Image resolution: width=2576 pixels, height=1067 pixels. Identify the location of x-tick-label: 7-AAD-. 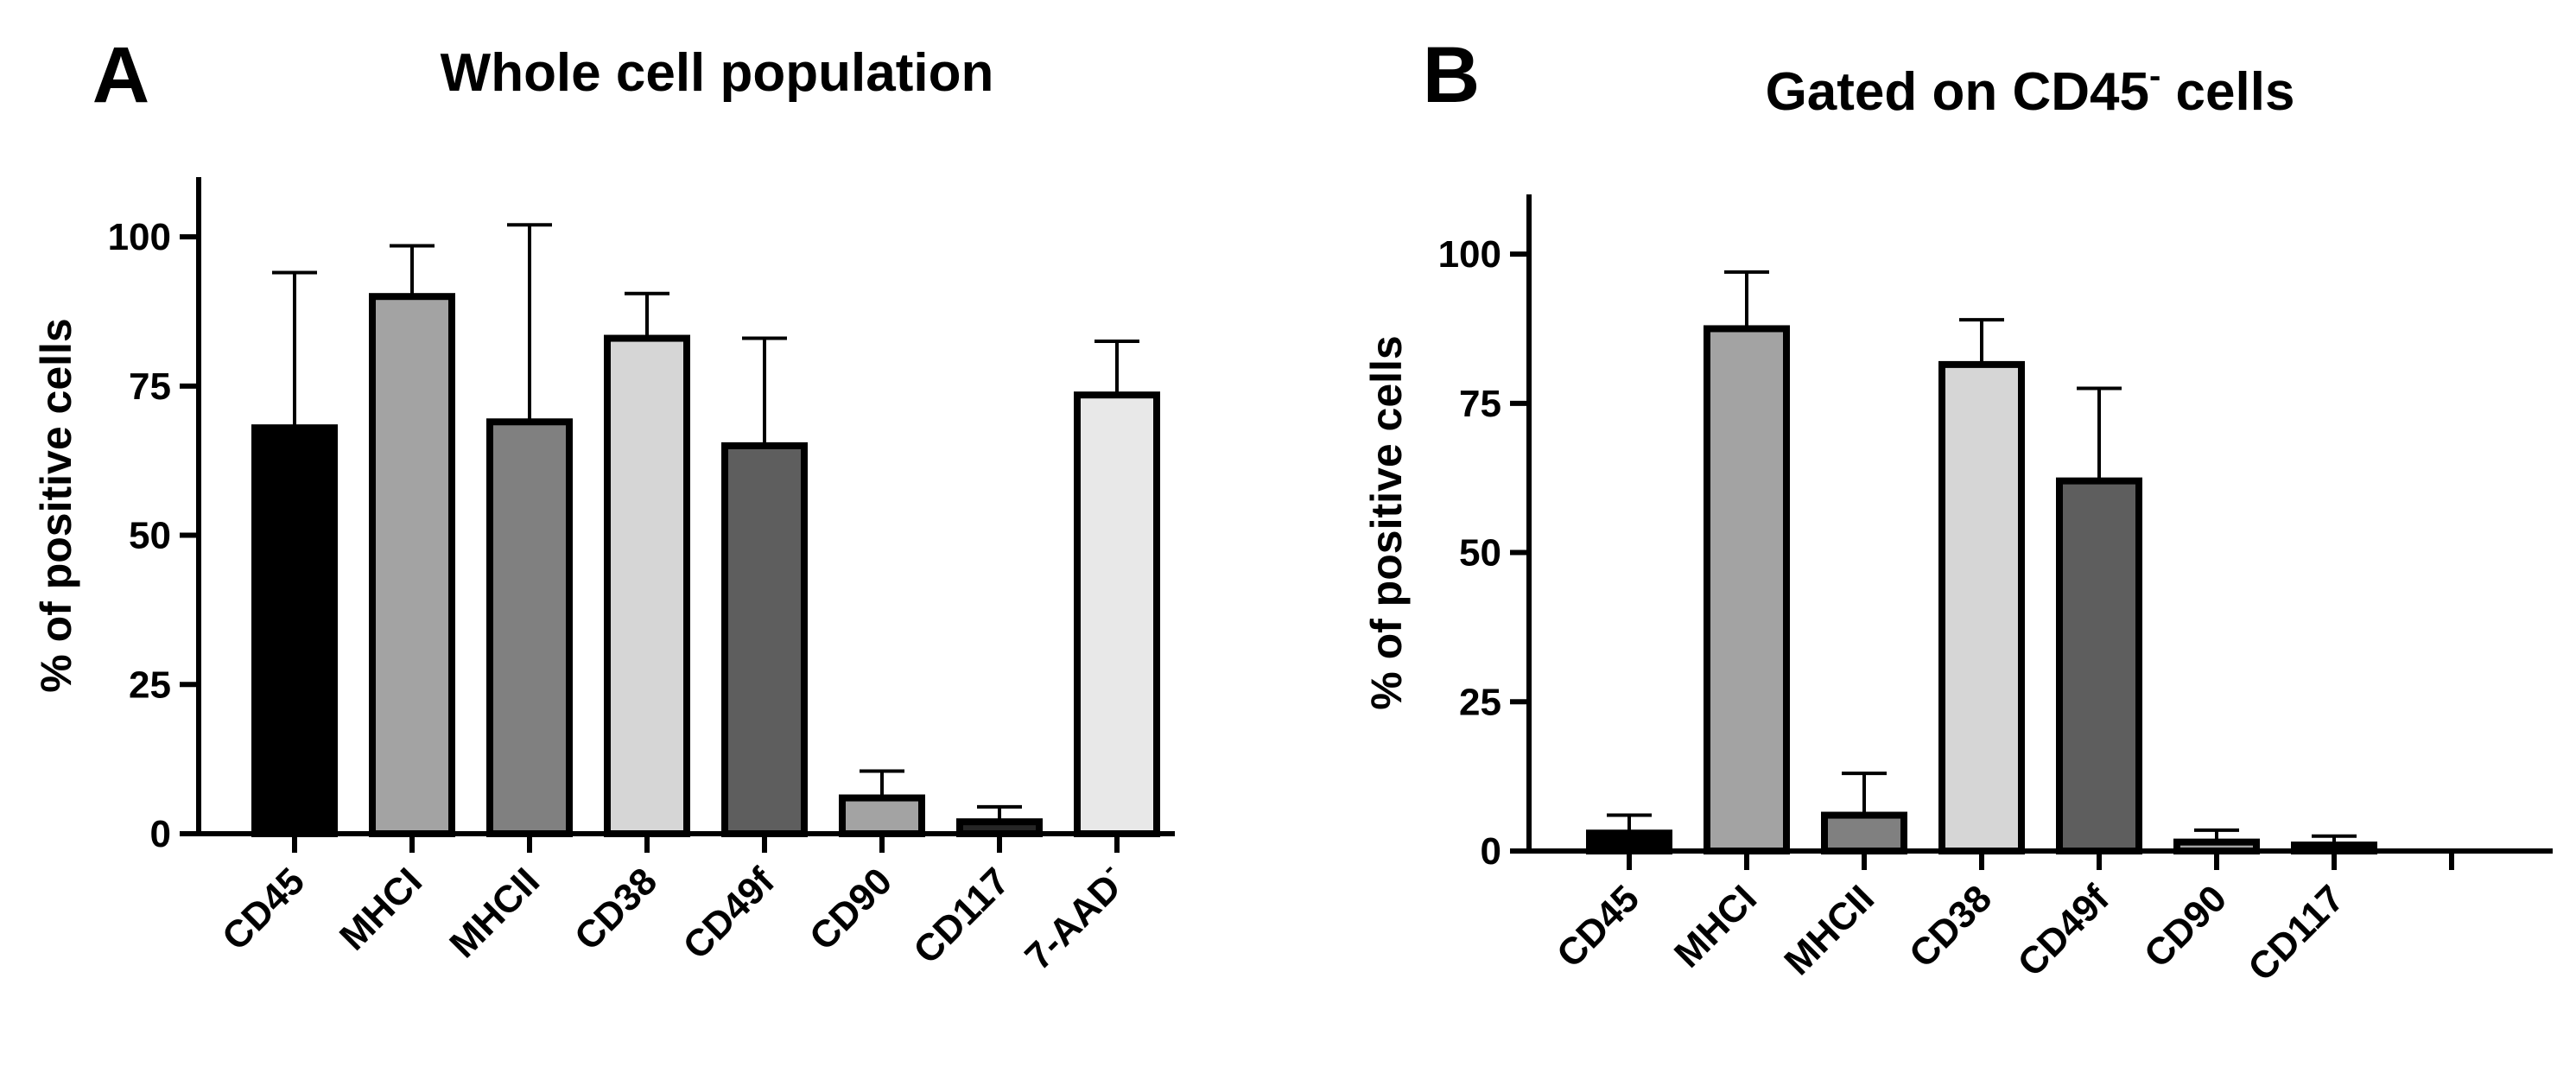
(1073, 916).